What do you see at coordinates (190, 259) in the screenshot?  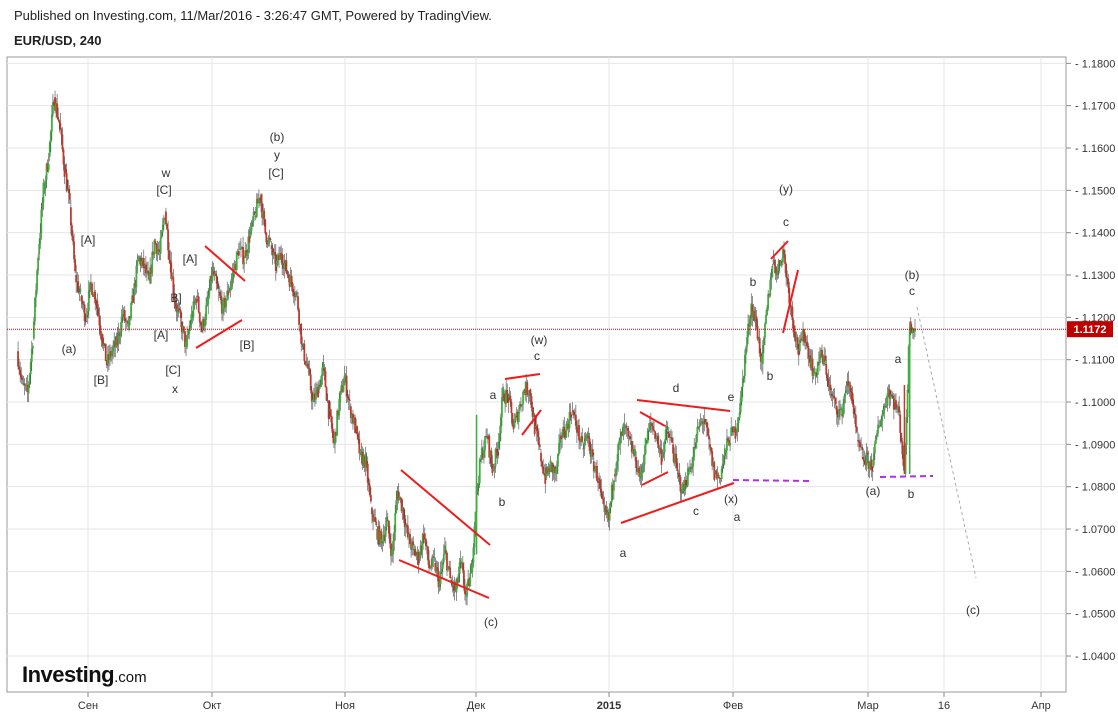 I see `wave-label: [A]` at bounding box center [190, 259].